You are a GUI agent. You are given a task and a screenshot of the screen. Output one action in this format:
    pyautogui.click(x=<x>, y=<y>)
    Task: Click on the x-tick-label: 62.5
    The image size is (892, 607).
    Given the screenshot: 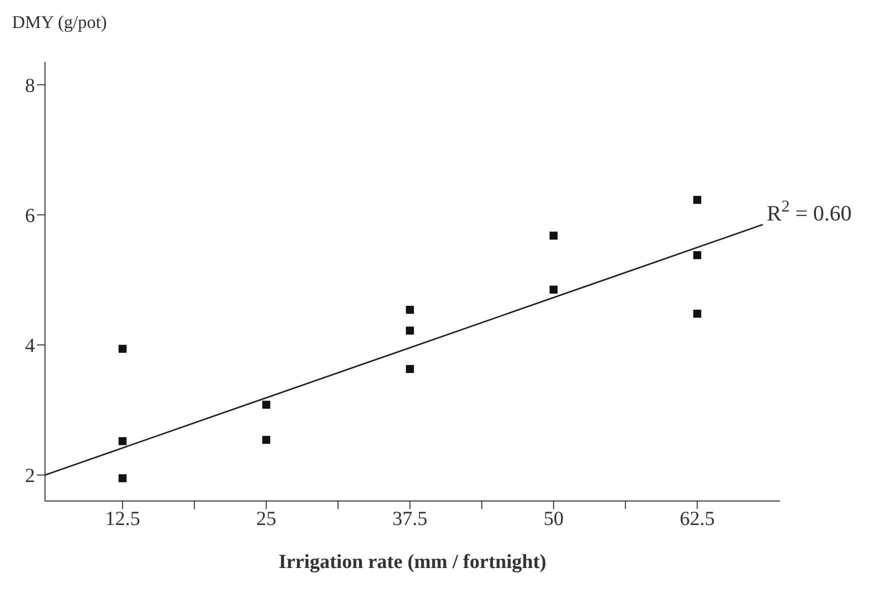 What is the action you would take?
    pyautogui.click(x=697, y=519)
    